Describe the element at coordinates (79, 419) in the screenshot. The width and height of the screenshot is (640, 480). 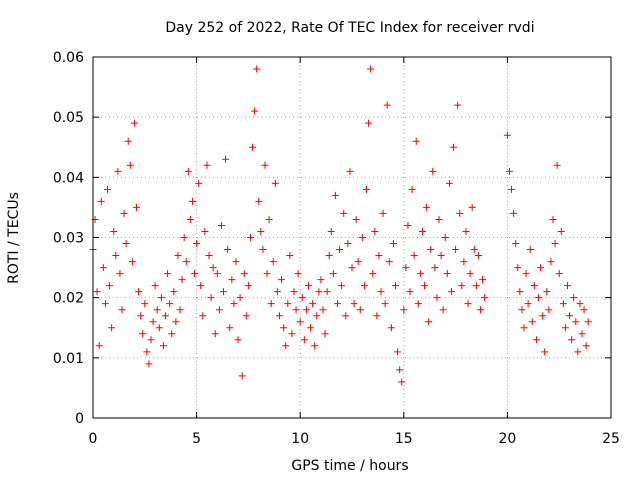
I see `y-tick-label: 0` at that location.